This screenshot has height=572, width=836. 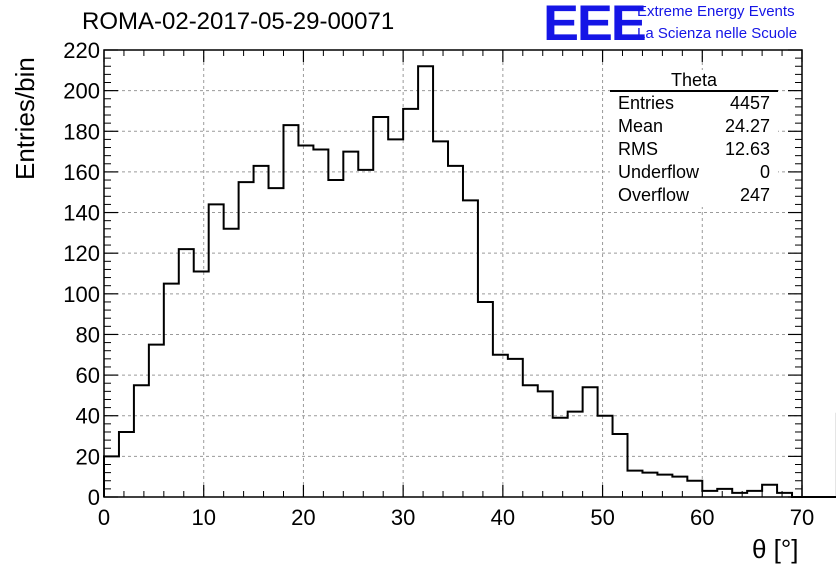 What do you see at coordinates (694, 149) in the screenshot?
I see `stat-row: RMS 12.63` at bounding box center [694, 149].